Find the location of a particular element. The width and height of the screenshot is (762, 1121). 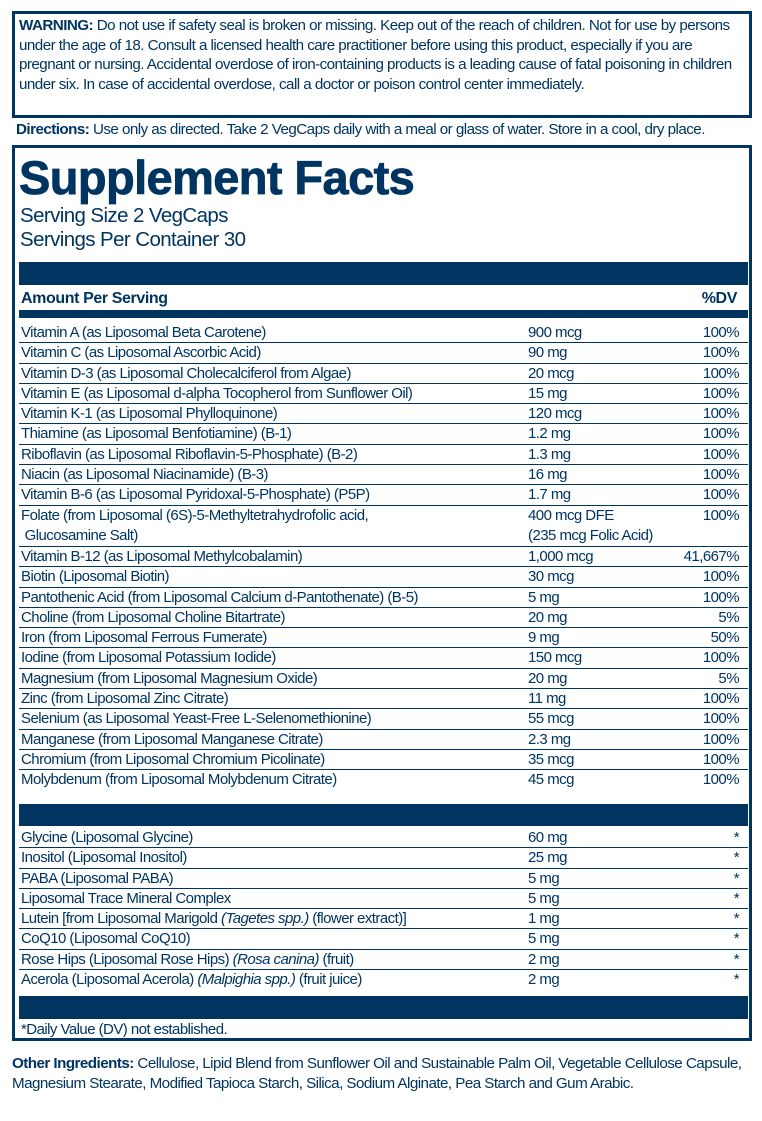

amount-per-serving-header: Amount Per Serving is located at coordinates (94, 298).